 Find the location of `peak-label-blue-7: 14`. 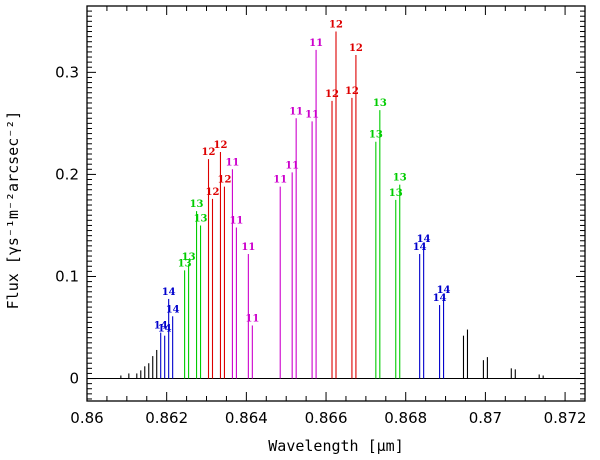

peak-label-blue-7: 14 is located at coordinates (444, 290).